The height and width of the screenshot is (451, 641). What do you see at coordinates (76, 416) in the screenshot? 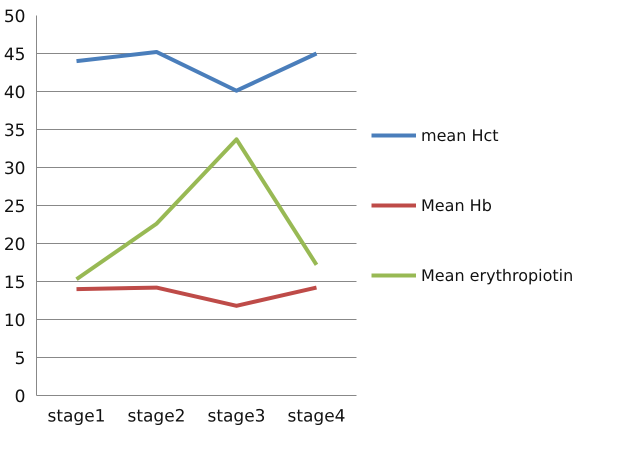
I see `x-tick-label: stage1` at bounding box center [76, 416].